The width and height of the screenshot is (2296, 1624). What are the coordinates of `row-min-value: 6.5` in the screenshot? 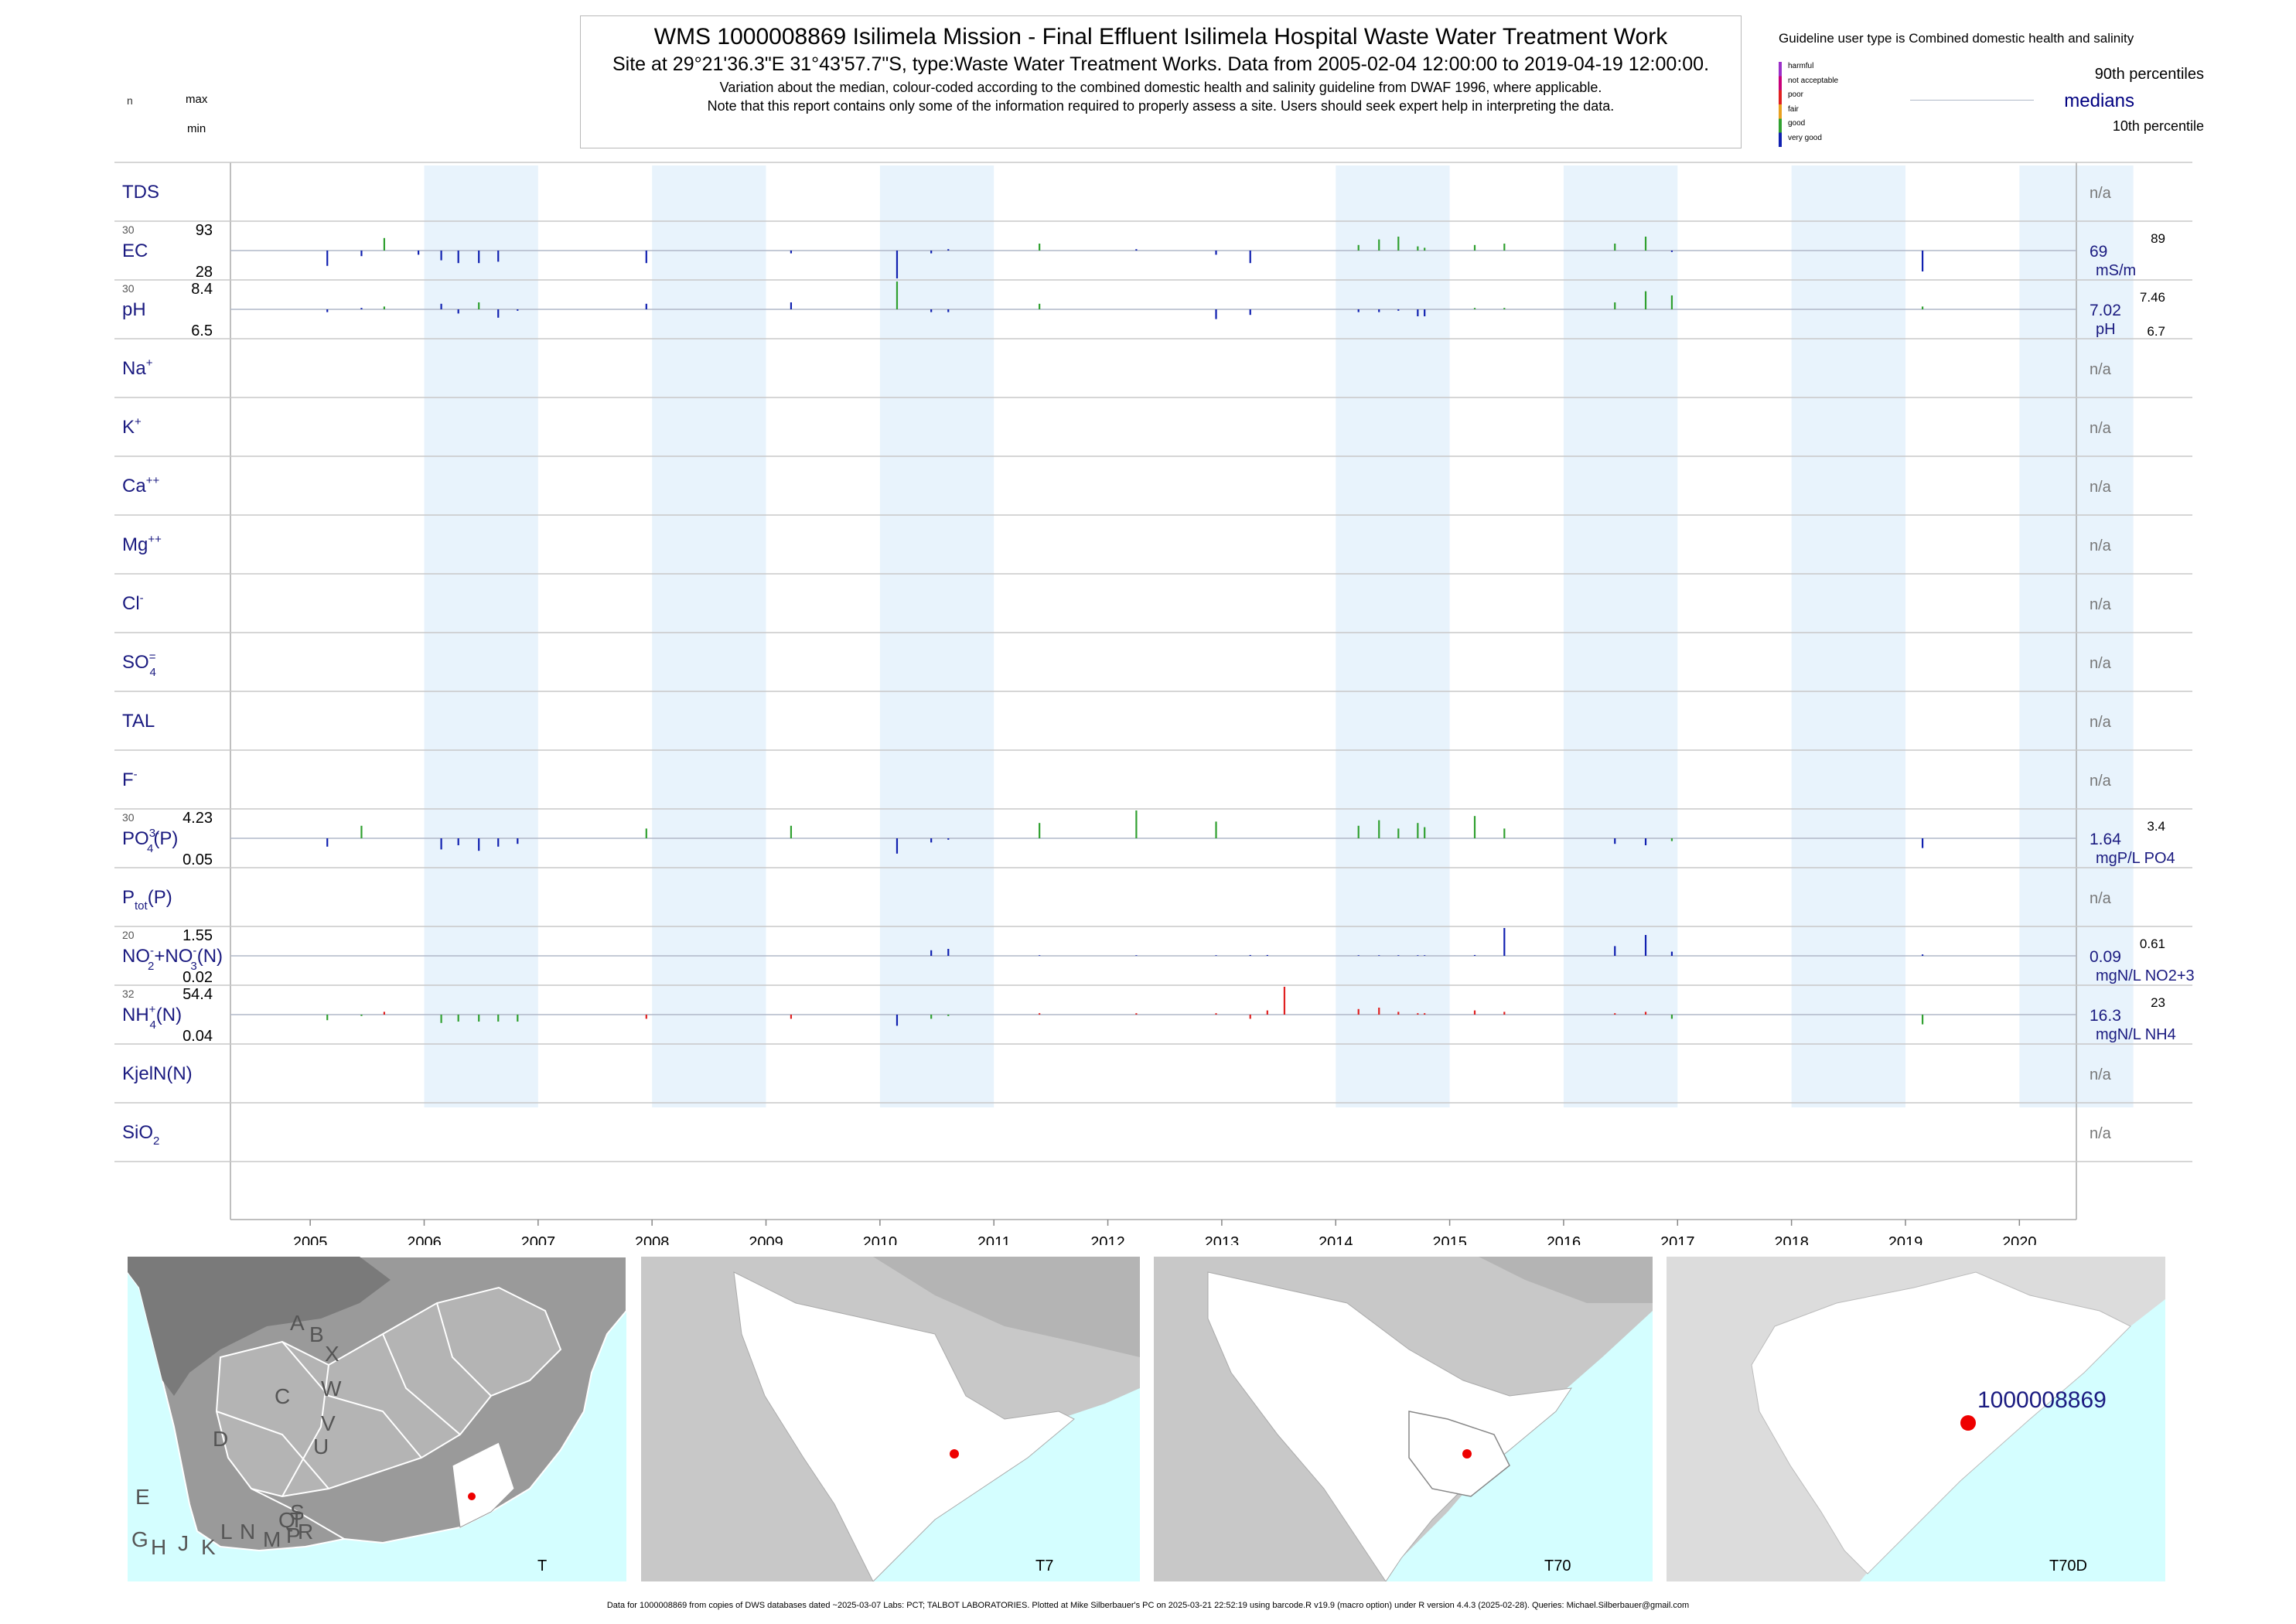 It's located at (202, 330).